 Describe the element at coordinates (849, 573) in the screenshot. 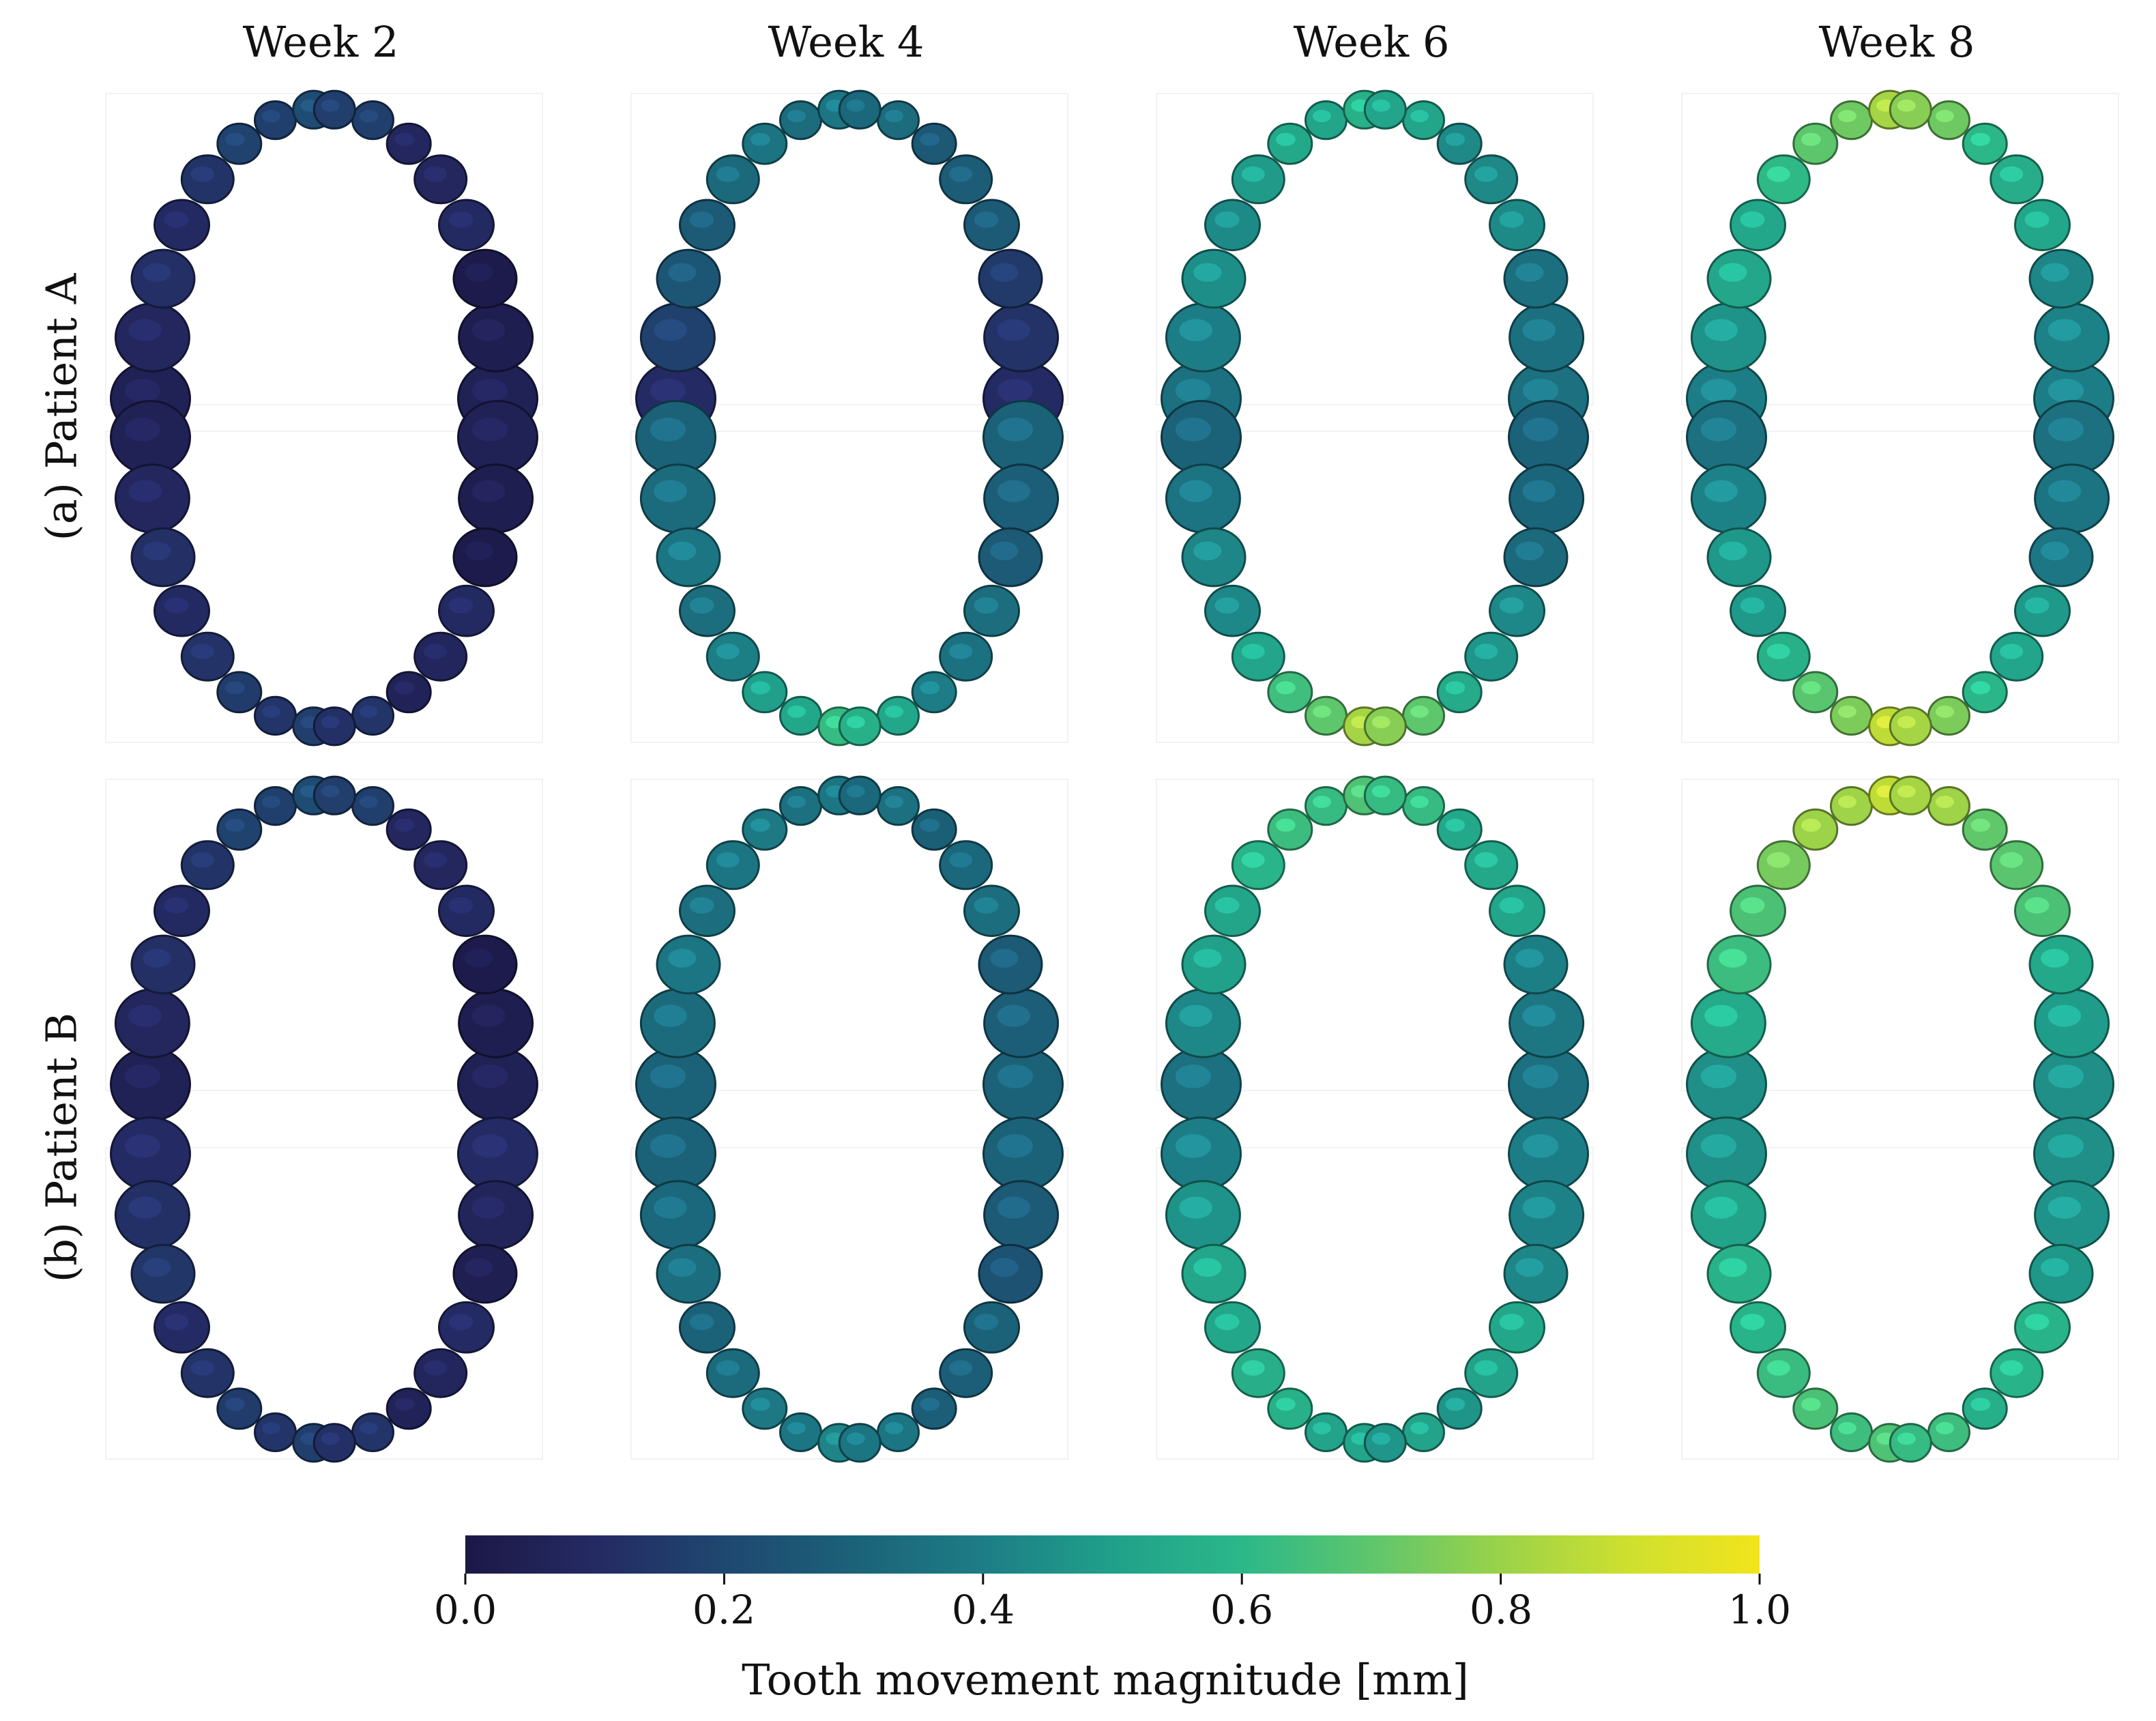

I see `patient_a-week4-lower-arch` at that location.